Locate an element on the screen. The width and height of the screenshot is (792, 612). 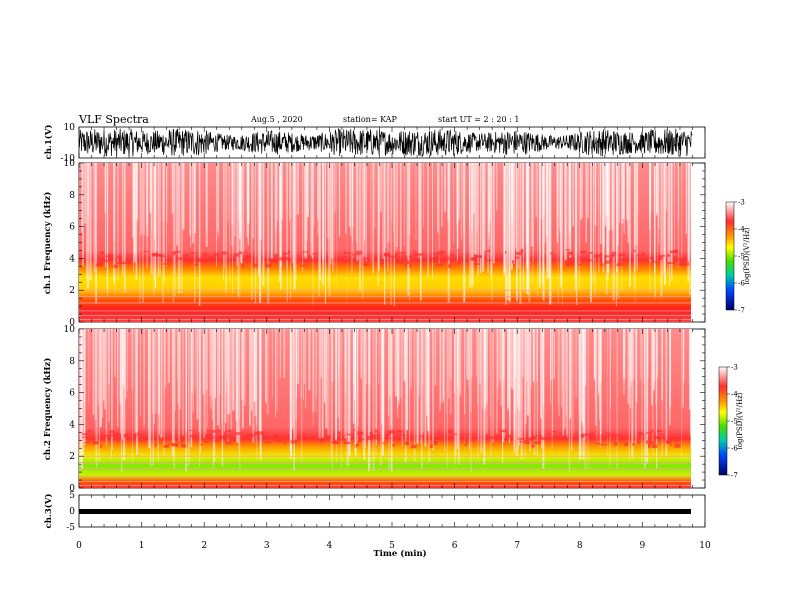
x-tick-label: 5 is located at coordinates (392, 546).